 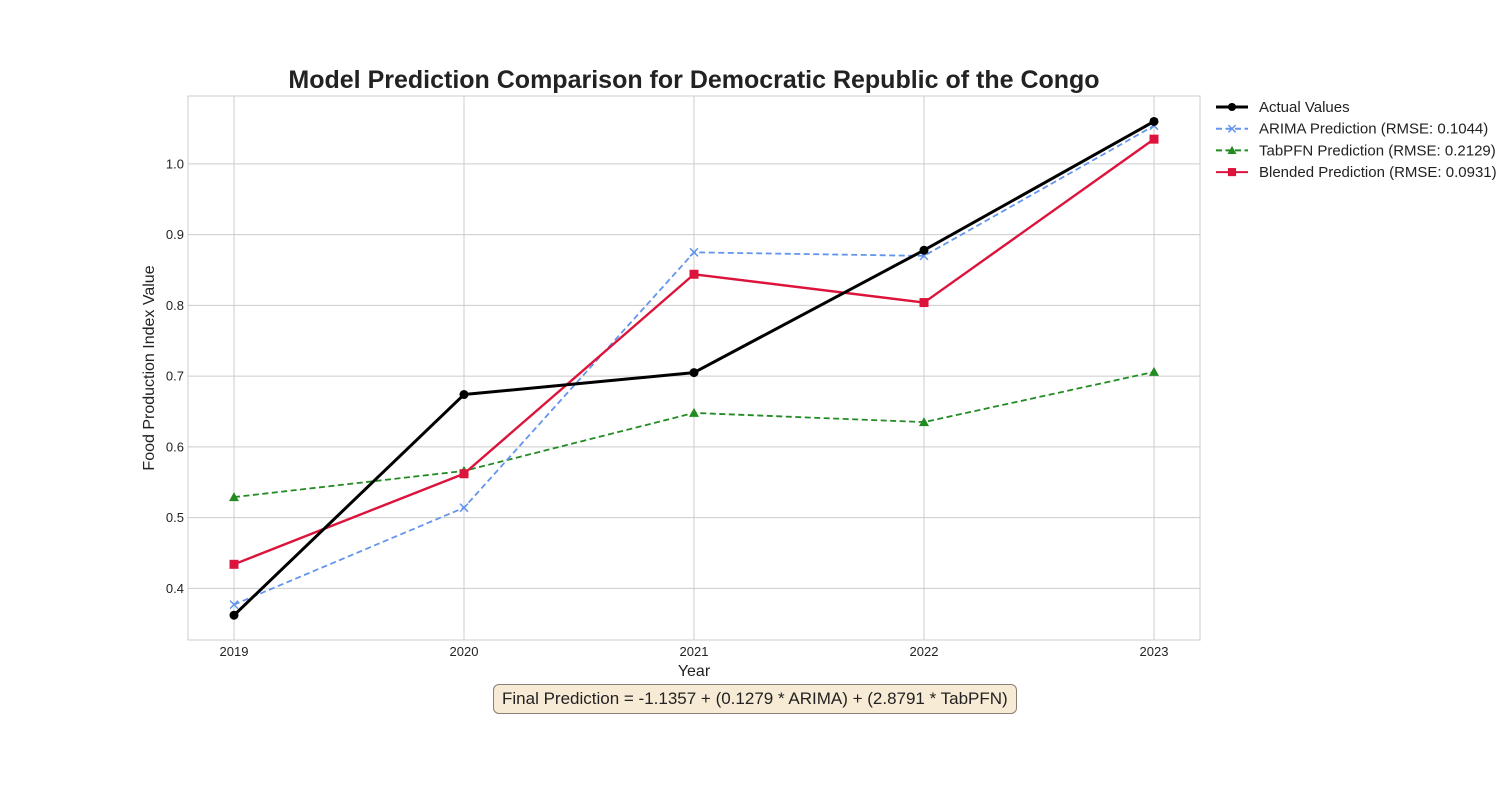 What do you see at coordinates (175, 163) in the screenshot?
I see `y-tick-label: 1.0` at bounding box center [175, 163].